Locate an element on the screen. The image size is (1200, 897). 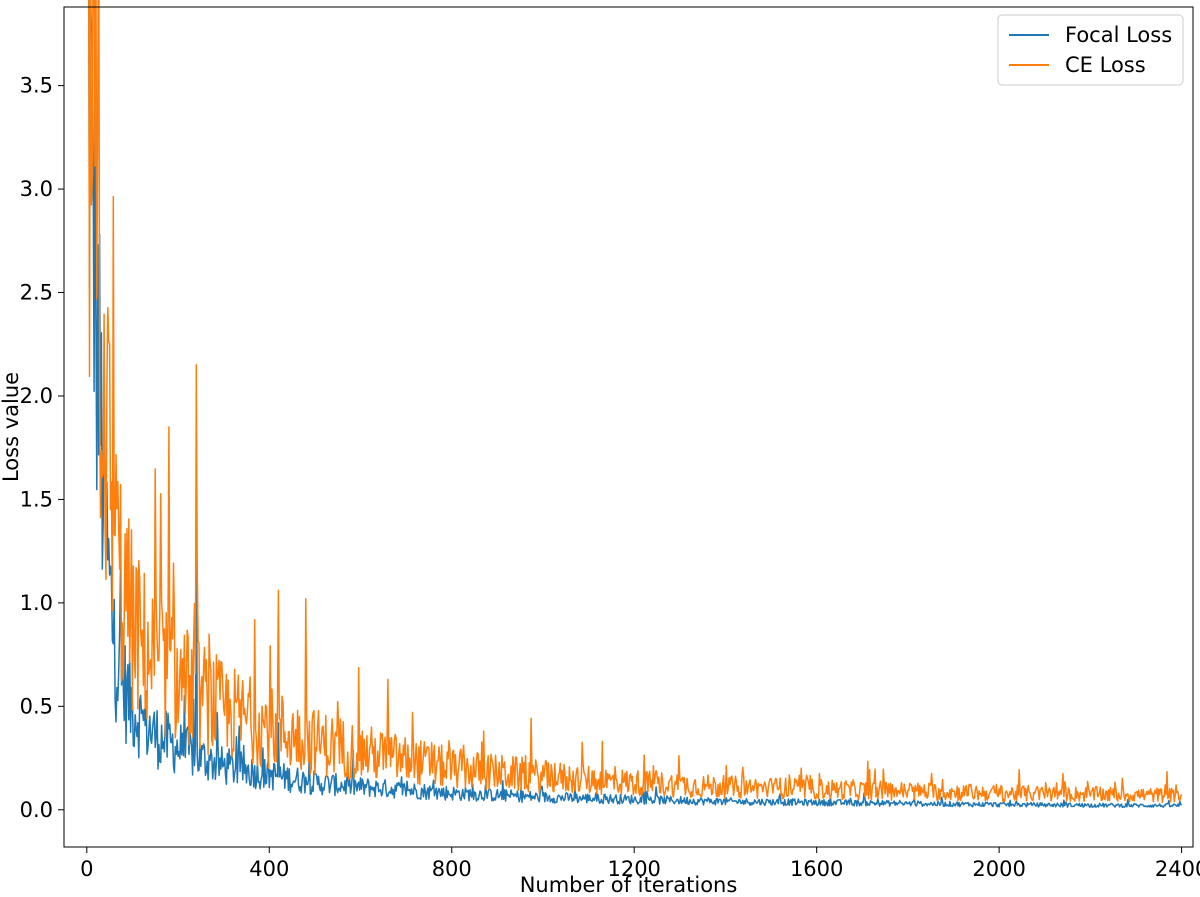
x-tick-label: 800 is located at coordinates (452, 869).